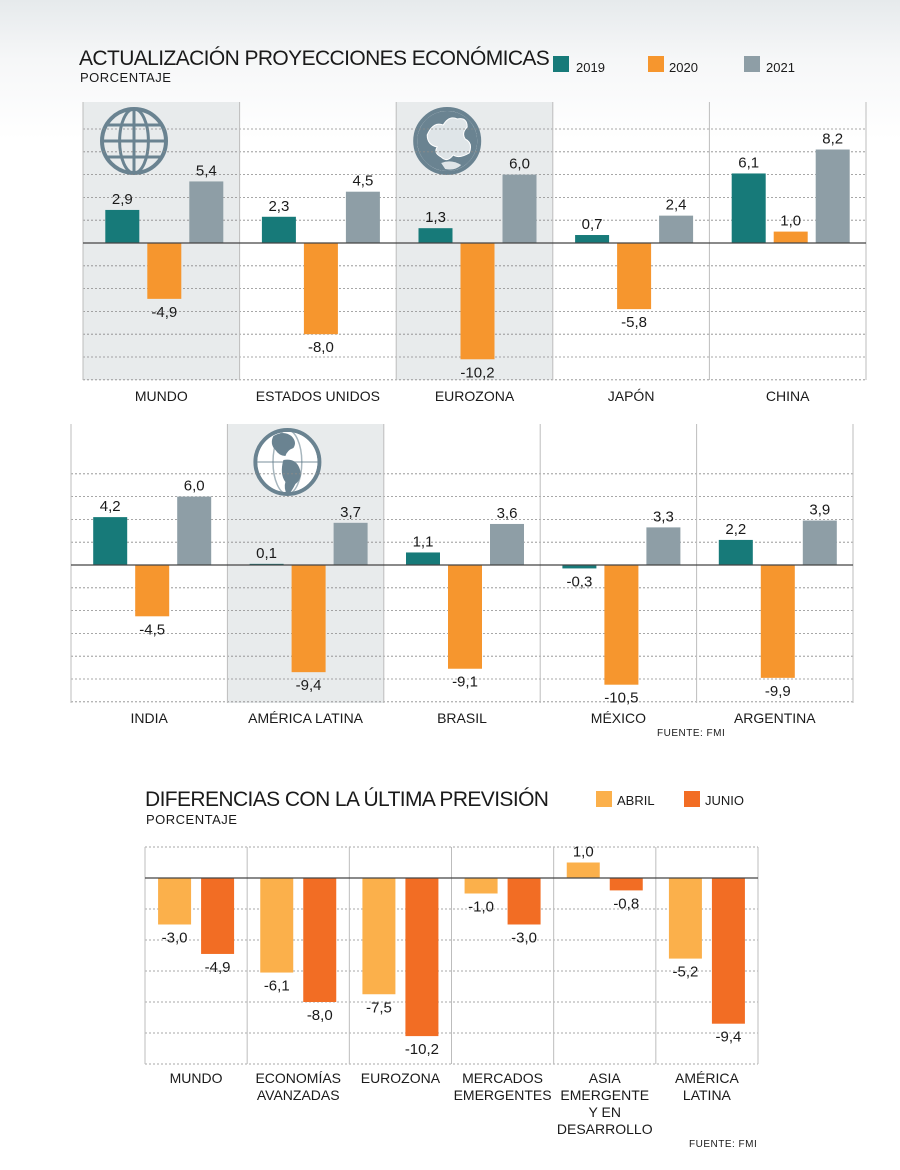  I want to click on value-label-asia-emergente-y-en-desarrollo-junio: -0,8, so click(626, 903).